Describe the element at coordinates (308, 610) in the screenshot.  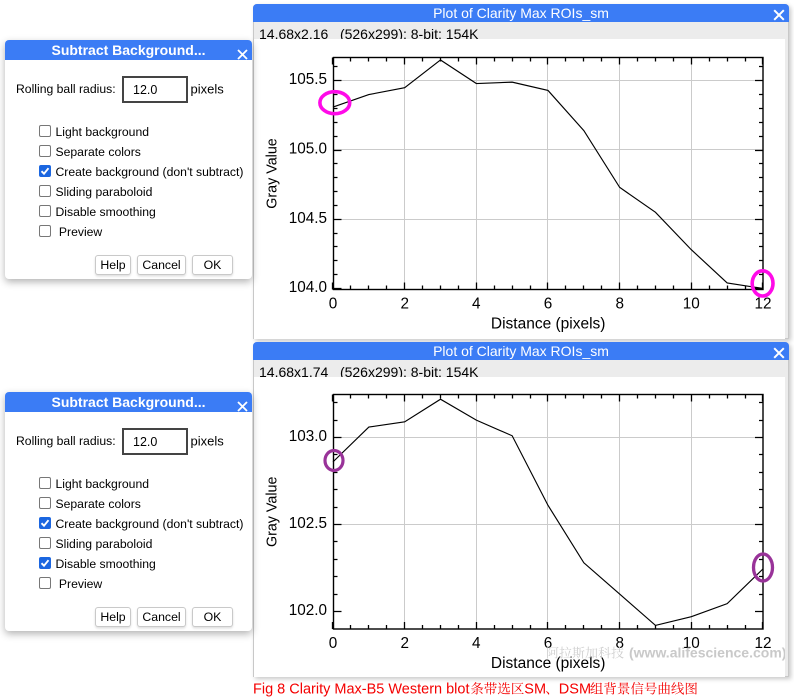
I see `svg-text: 102.0` at that location.